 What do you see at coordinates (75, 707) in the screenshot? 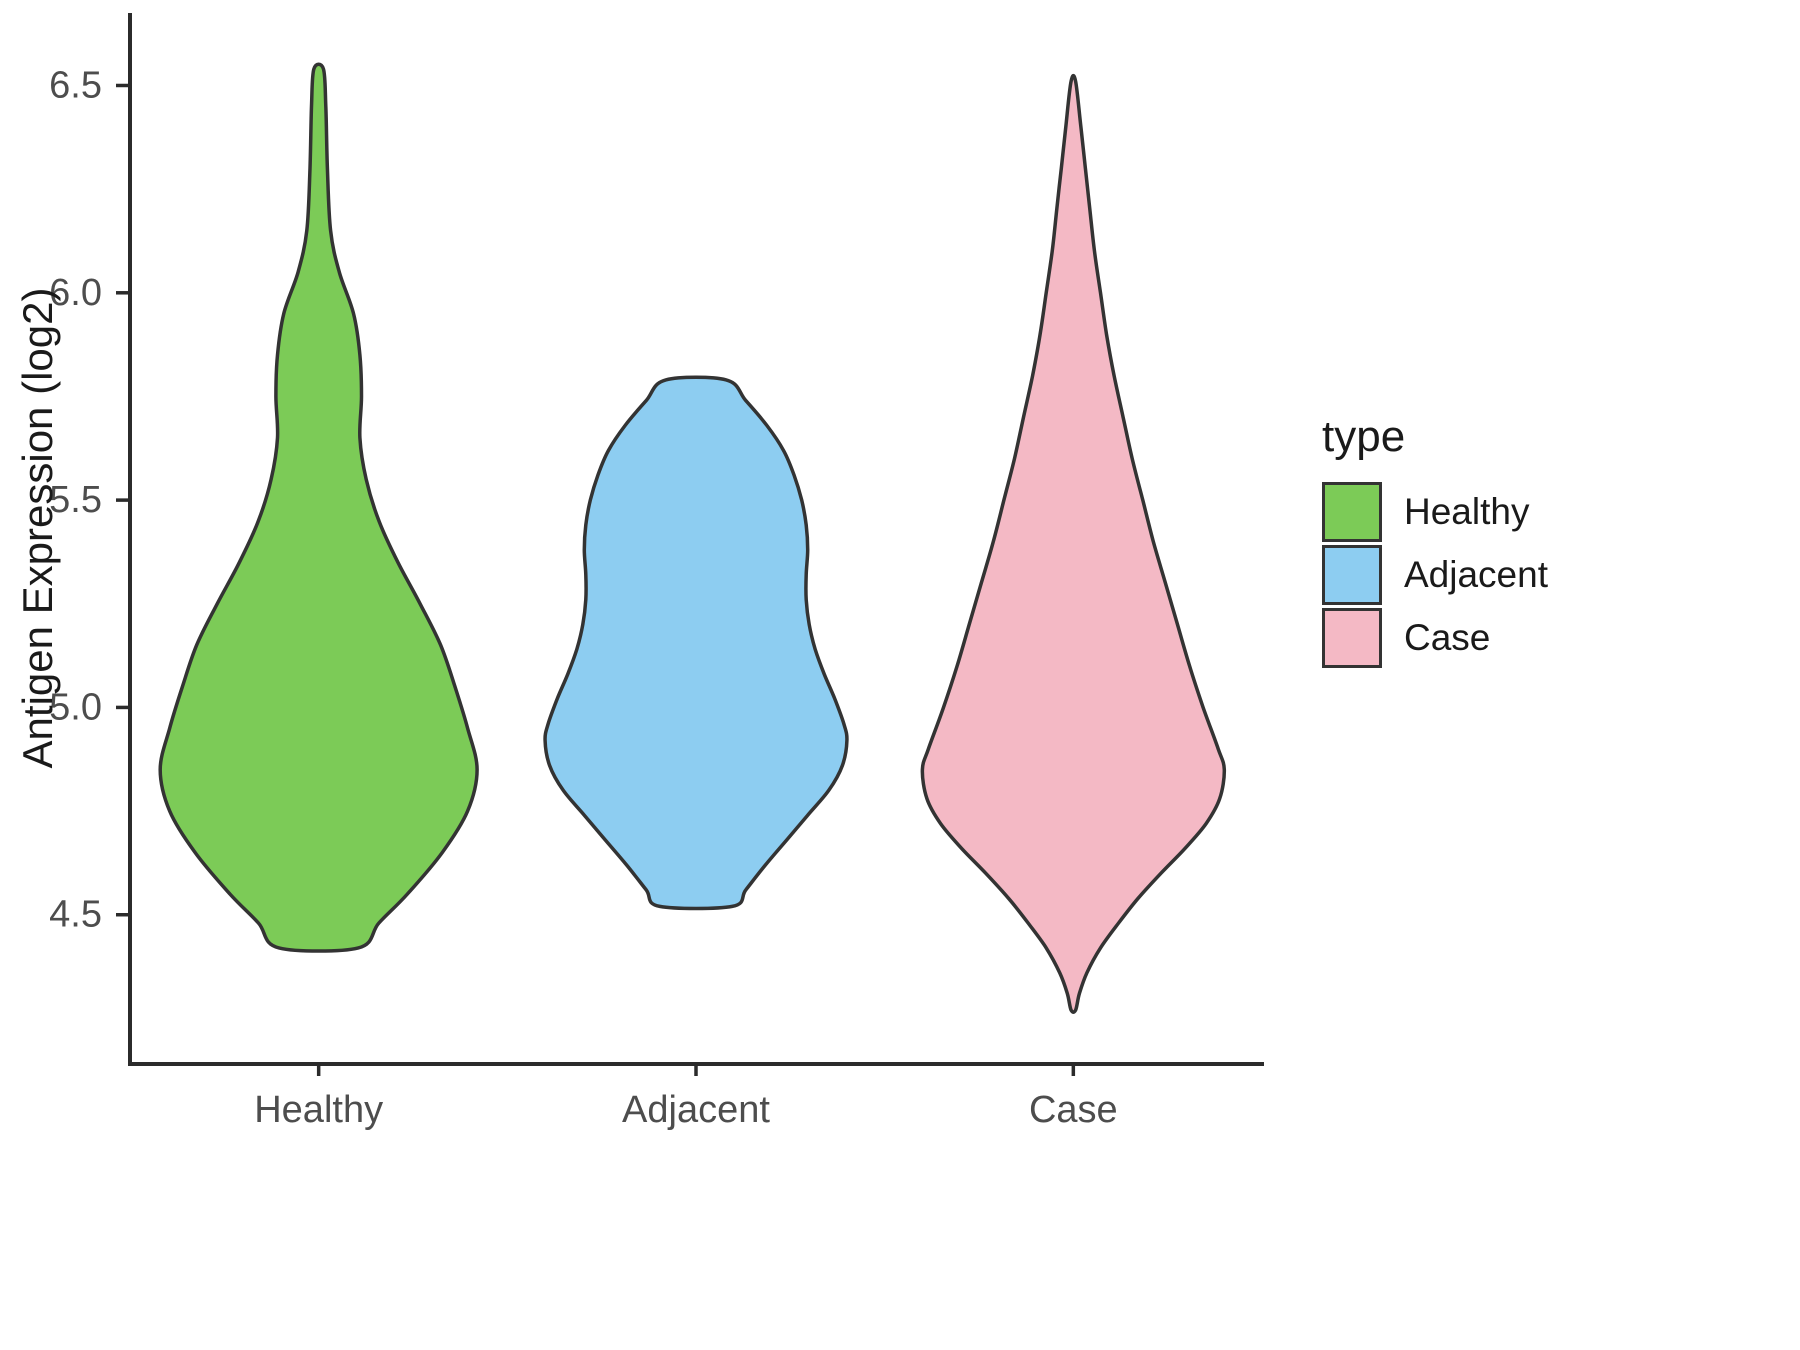
I see `y-tick-label: 5.0` at bounding box center [75, 707].